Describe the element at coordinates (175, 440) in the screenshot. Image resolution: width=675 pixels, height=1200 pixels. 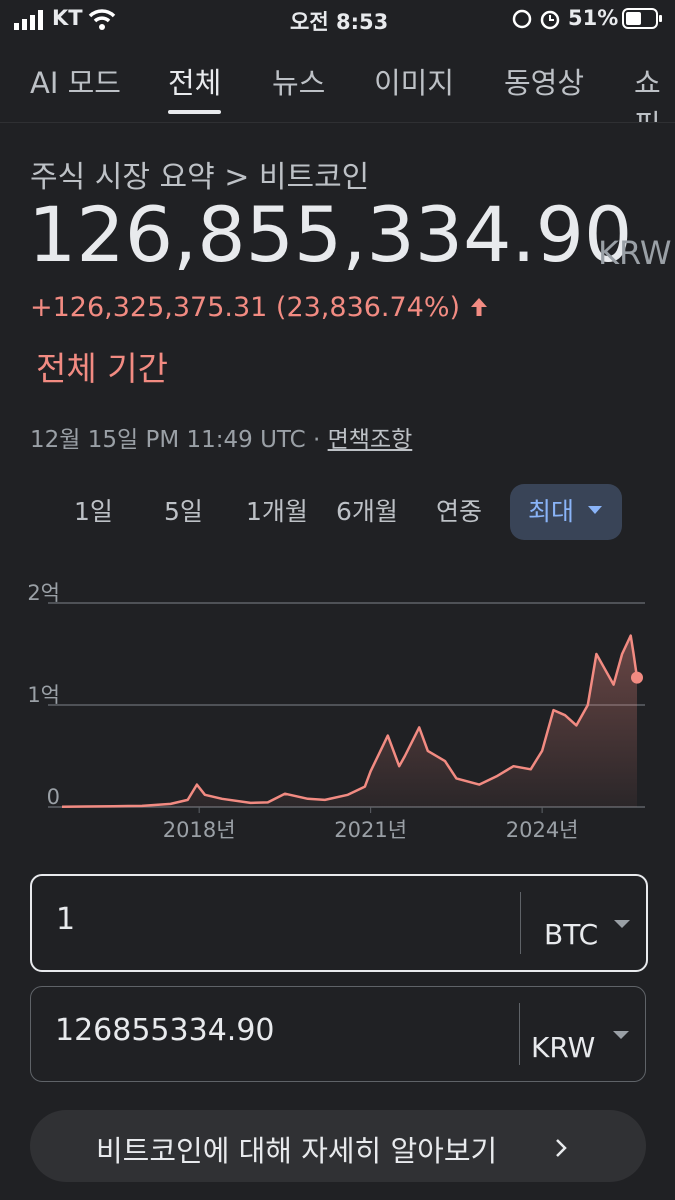
I see `timestamp: 12월 15일 PM 11:49 UTC ·` at that location.